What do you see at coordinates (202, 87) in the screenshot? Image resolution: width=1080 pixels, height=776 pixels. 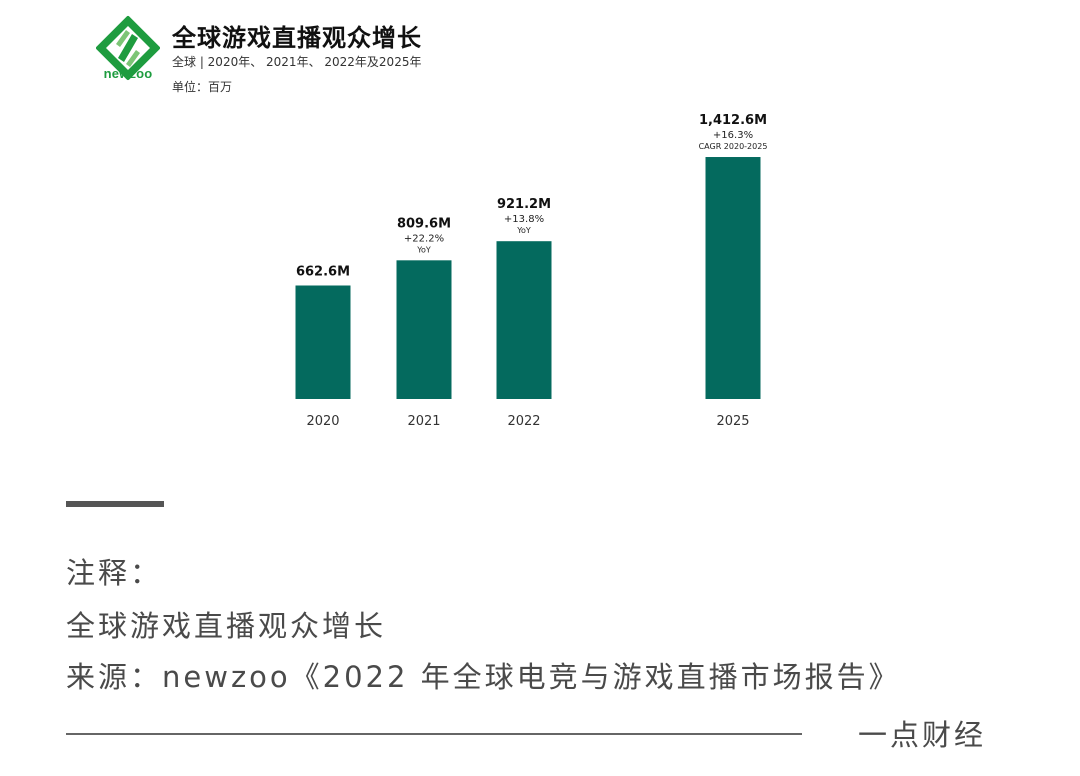 I see `chart-unit-label: 单位：百万` at bounding box center [202, 87].